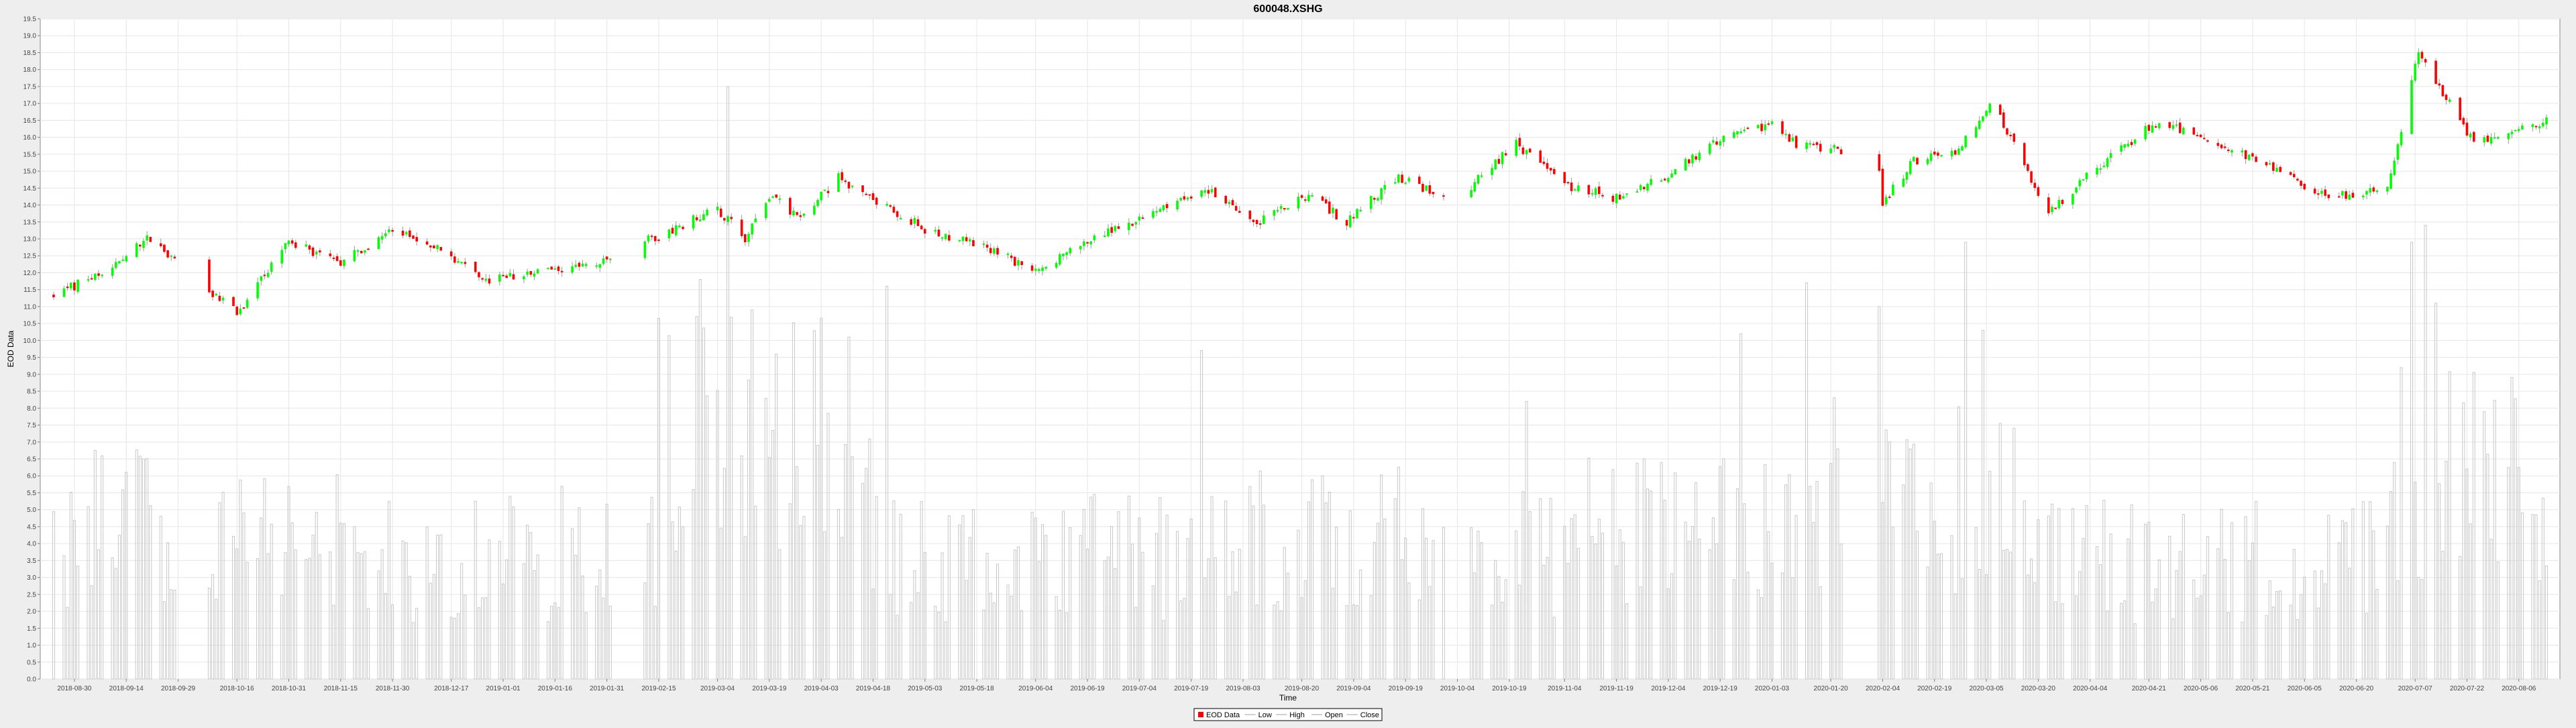 This screenshot has width=2576, height=728. Describe the element at coordinates (1883, 688) in the screenshot. I see `x-tick-label: 2020-02-04` at that location.